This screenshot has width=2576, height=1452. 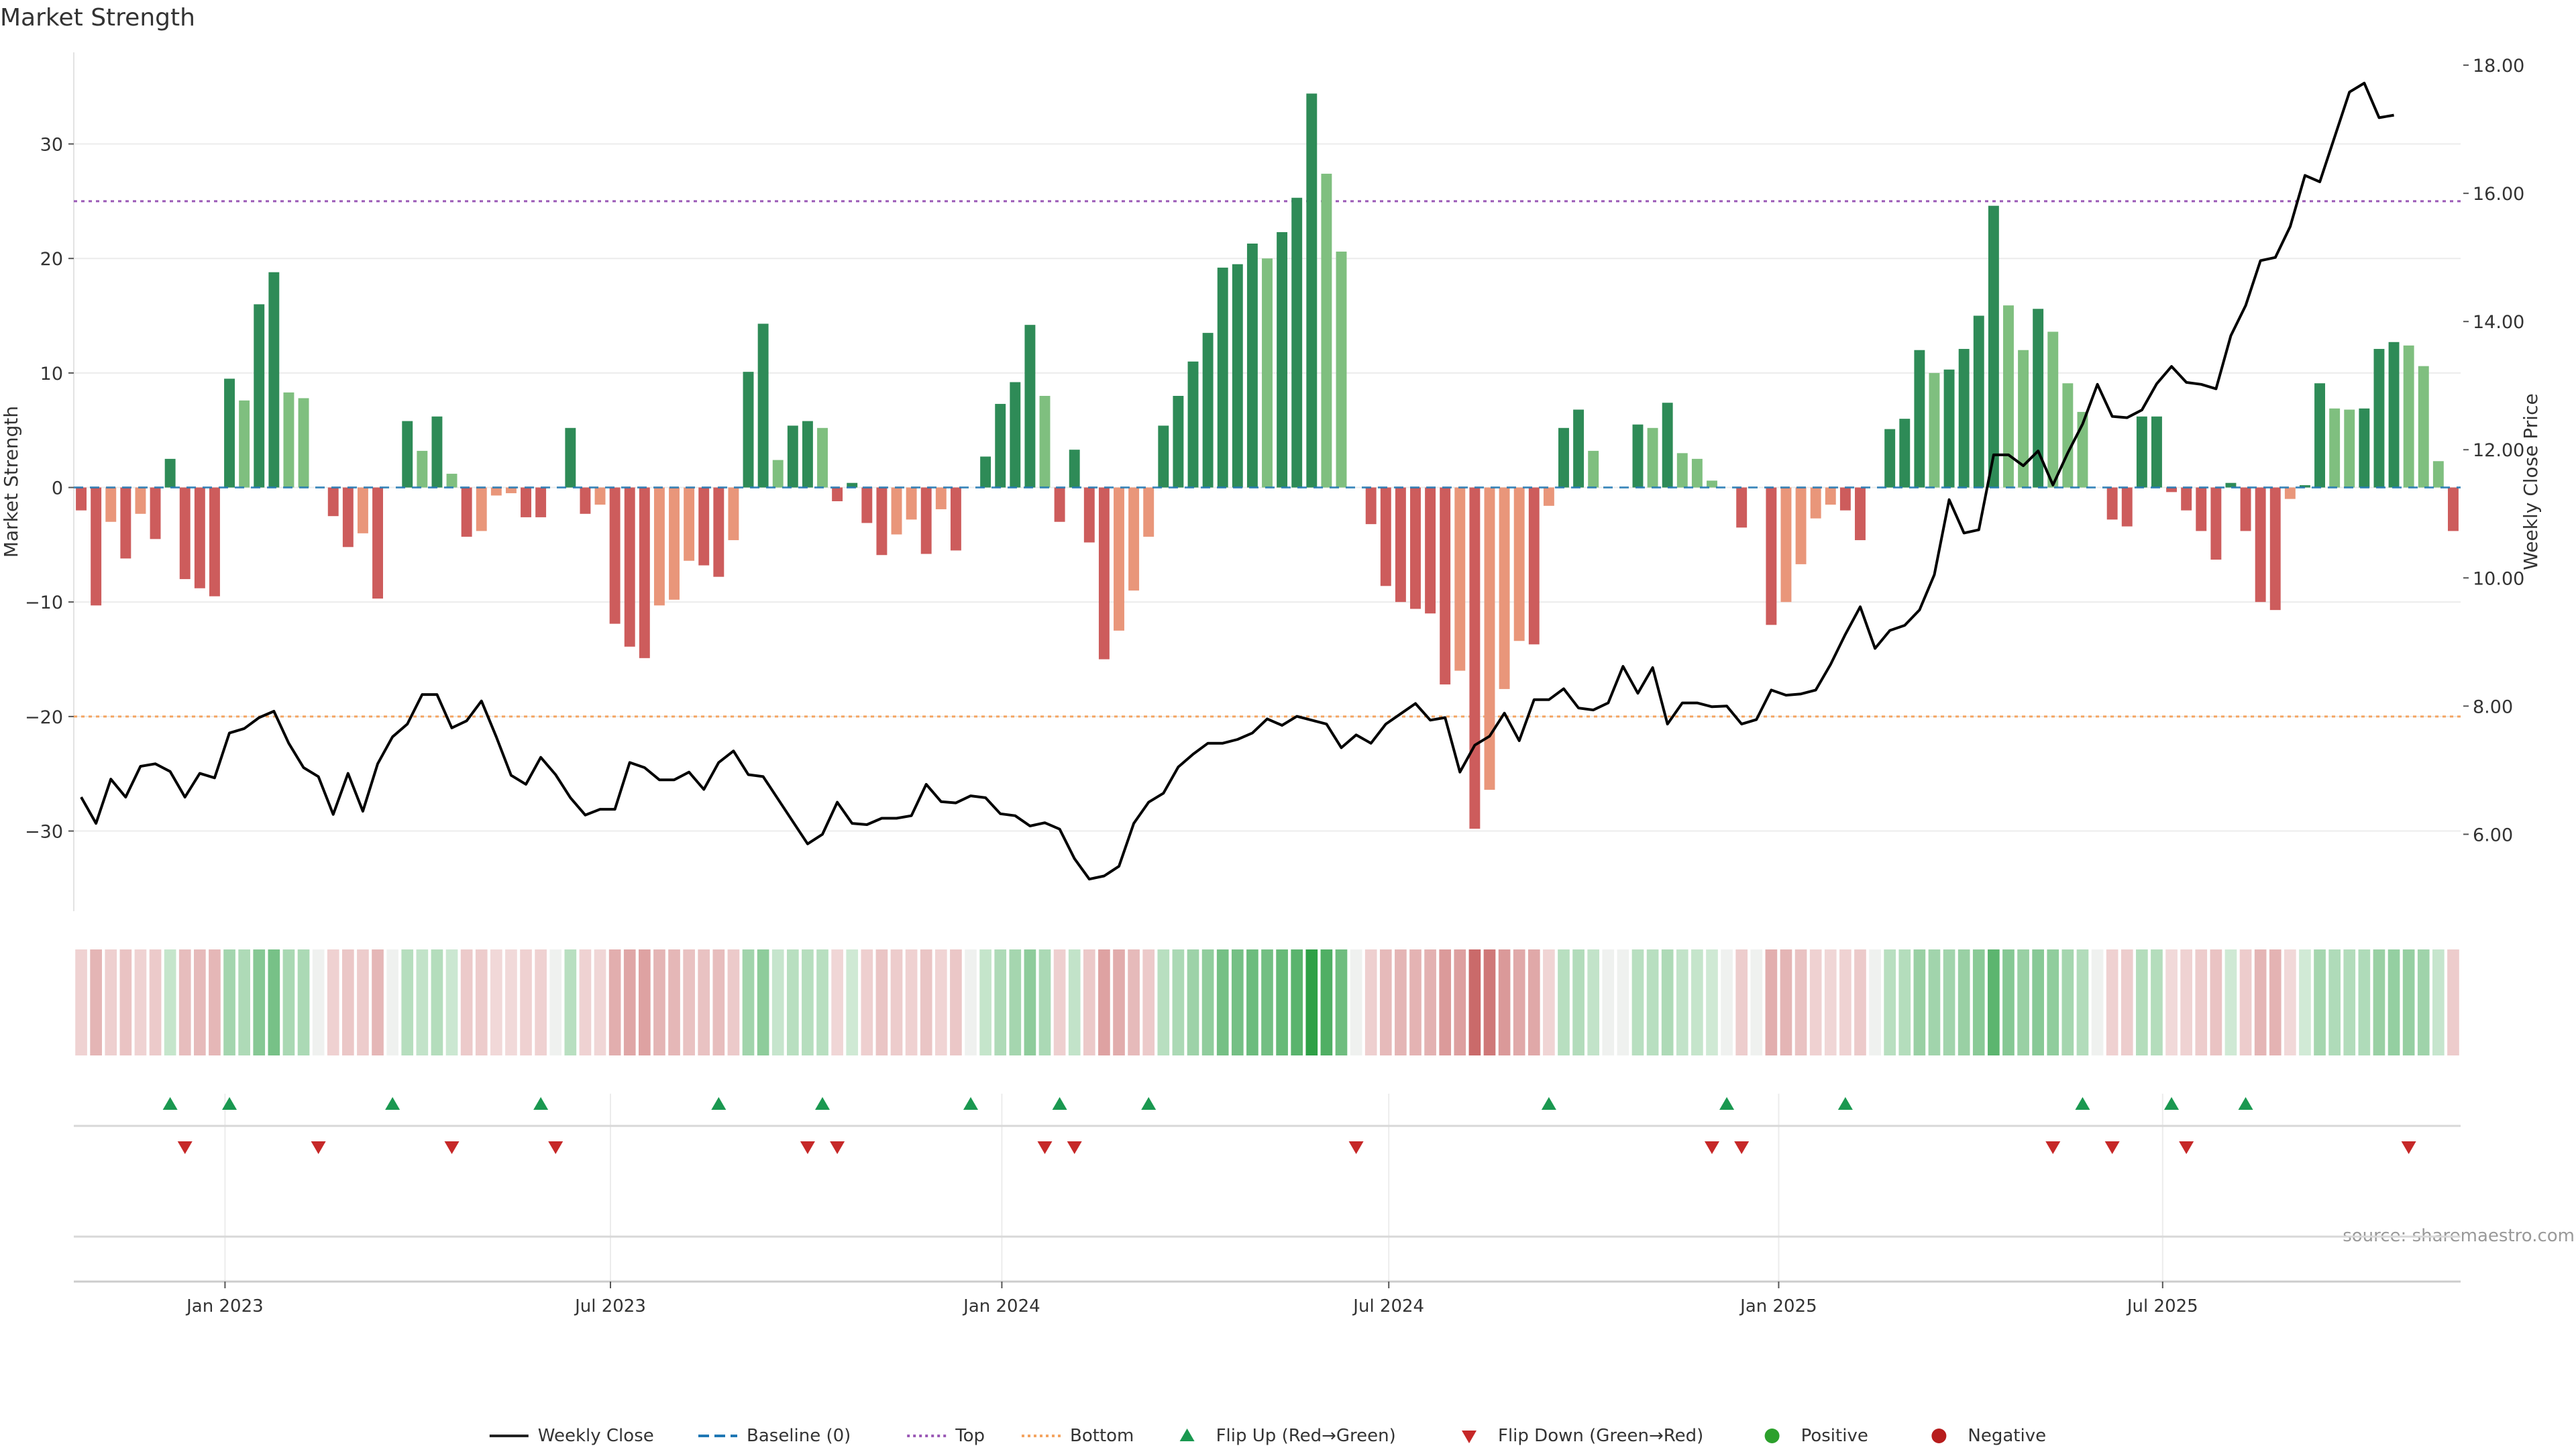 I want to click on x-tick-label: Jan 2025, so click(x=1778, y=1306).